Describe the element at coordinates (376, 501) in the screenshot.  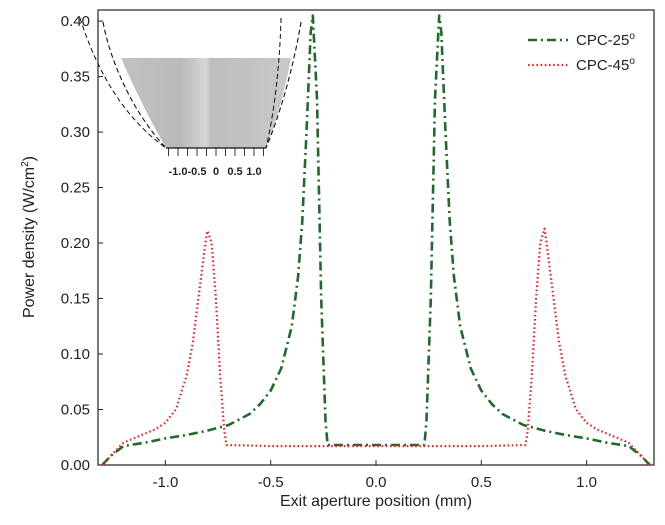
I see `x-axis-title: Exit aperture position (mm)` at that location.